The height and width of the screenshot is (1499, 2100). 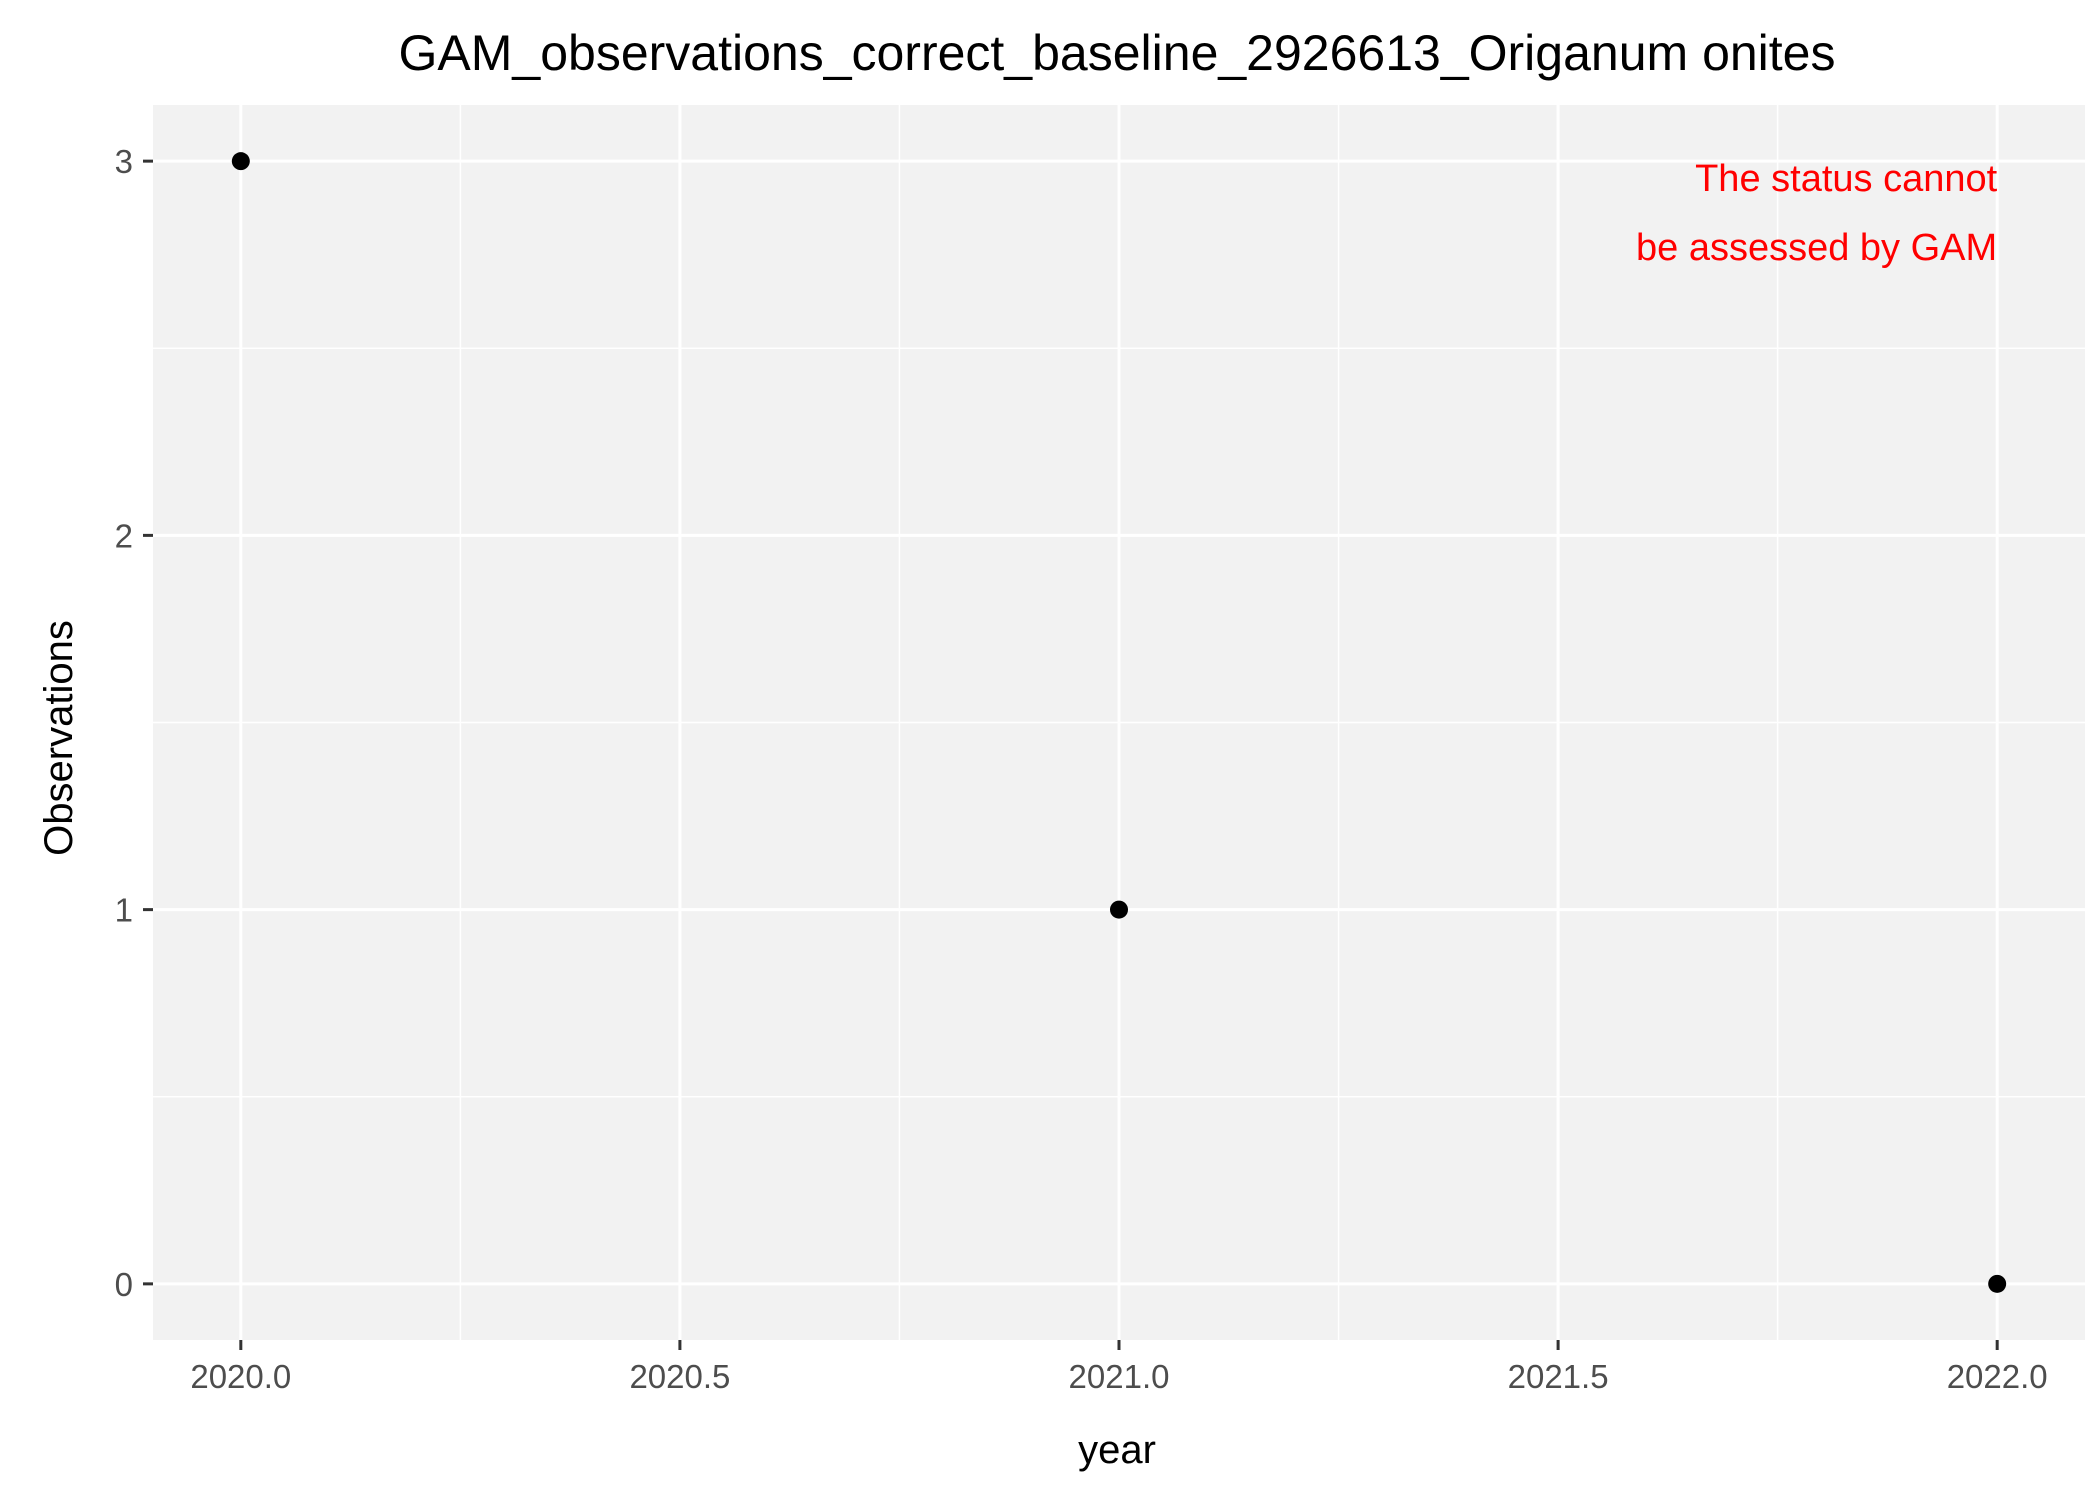 What do you see at coordinates (1119, 1376) in the screenshot?
I see `x-tick-label: 2021.0` at bounding box center [1119, 1376].